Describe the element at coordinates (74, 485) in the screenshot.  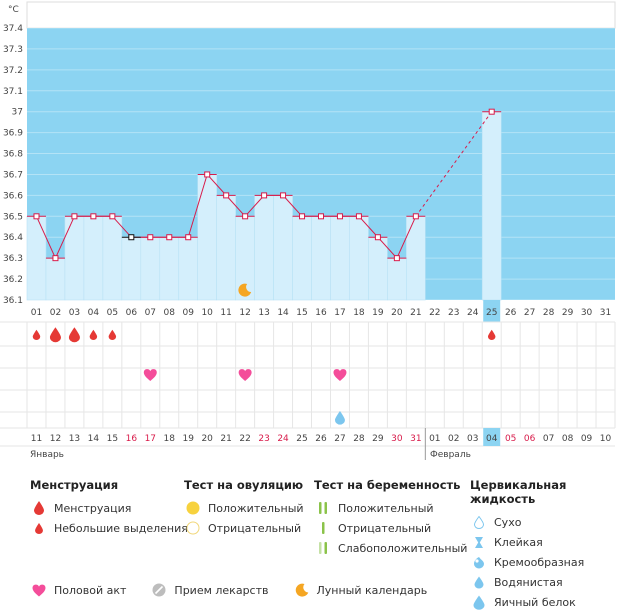
I see `legend-menstruation-title: Менструация` at that location.